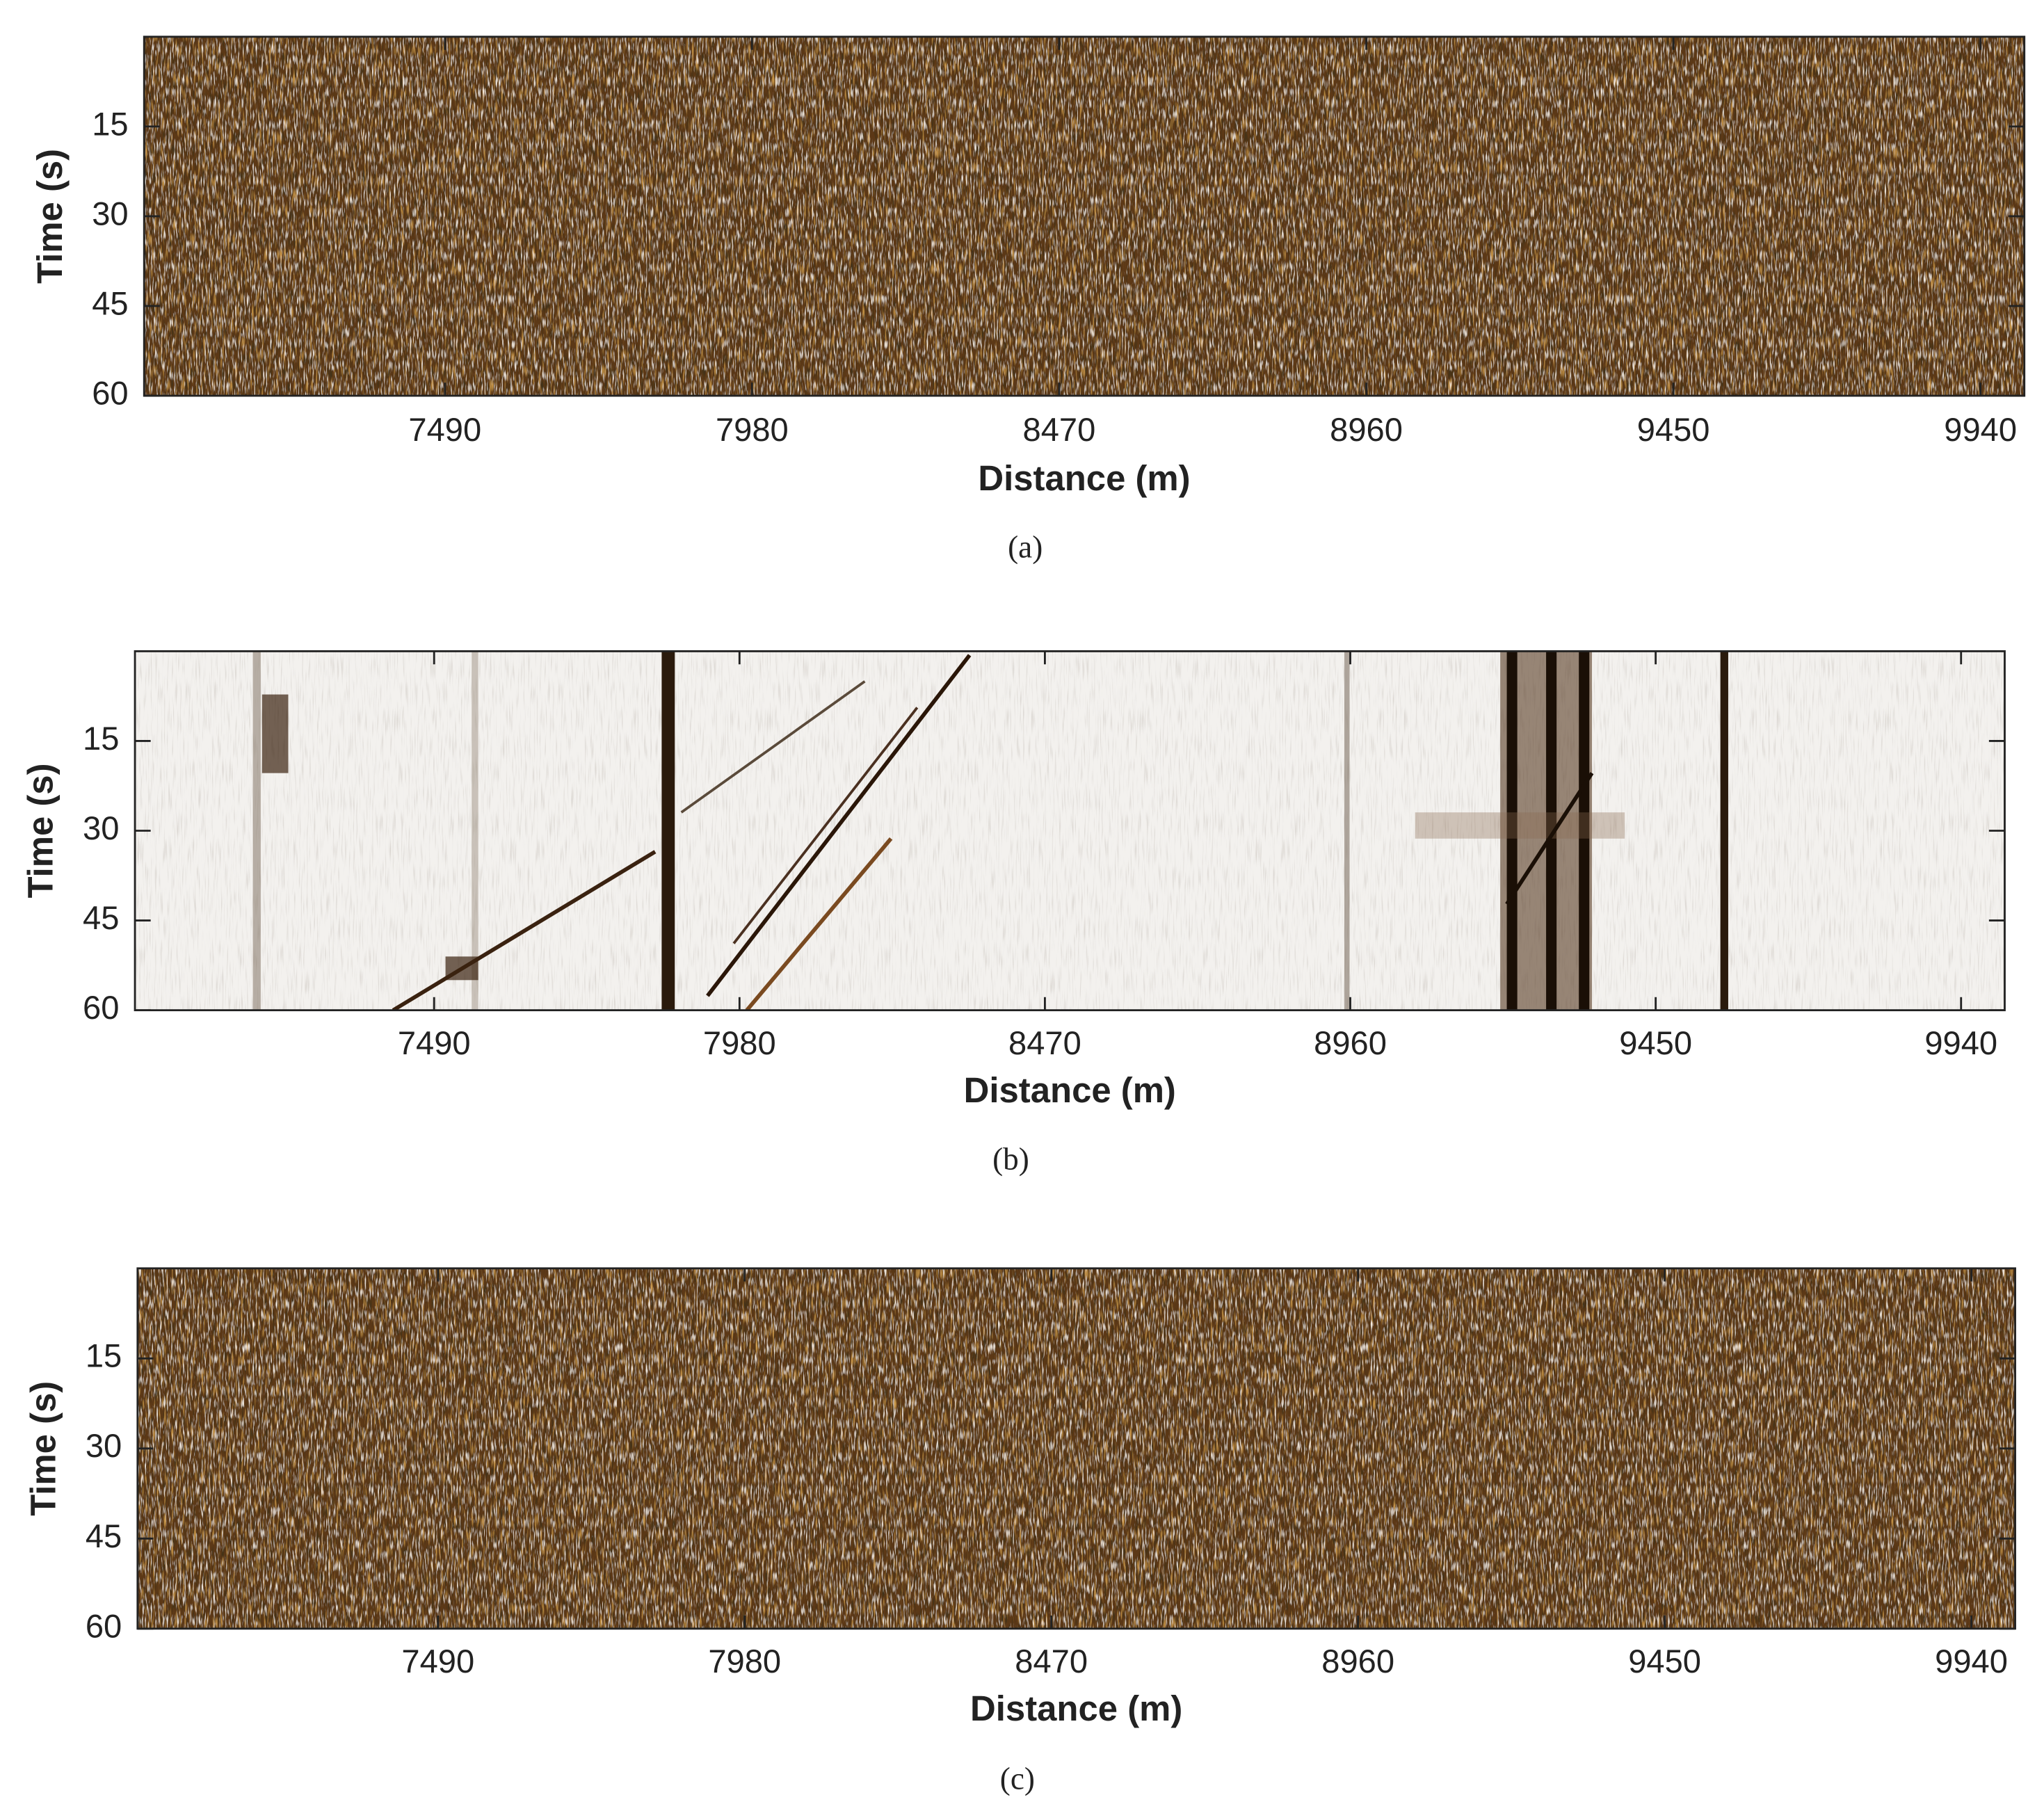 The image size is (2044, 1820). I want to click on panel-caption: (a), so click(1025, 547).